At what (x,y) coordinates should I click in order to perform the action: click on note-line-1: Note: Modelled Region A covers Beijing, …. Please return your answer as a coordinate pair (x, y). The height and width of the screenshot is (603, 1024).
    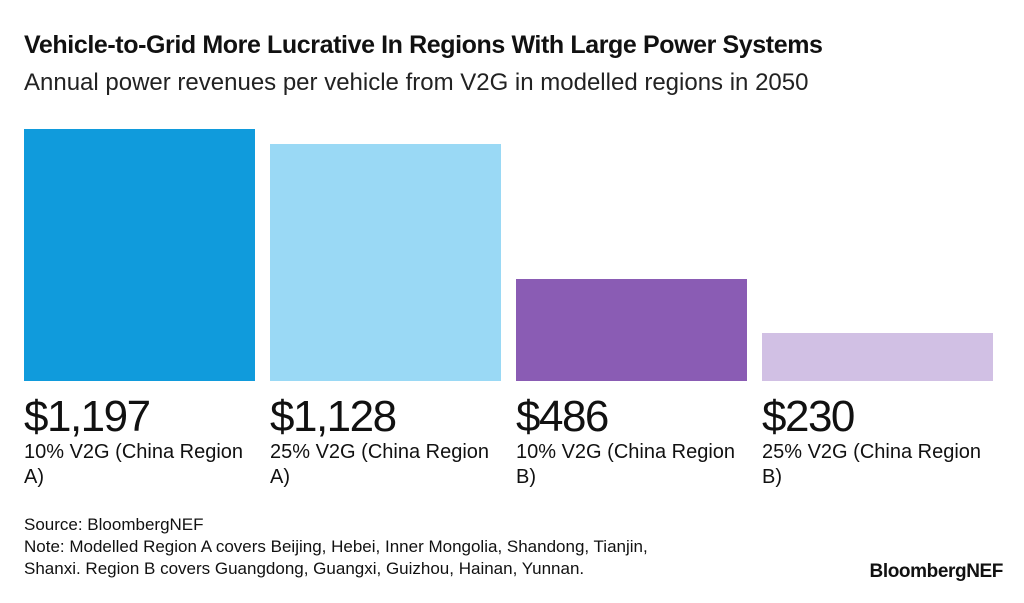
    Looking at the image, I should click on (336, 546).